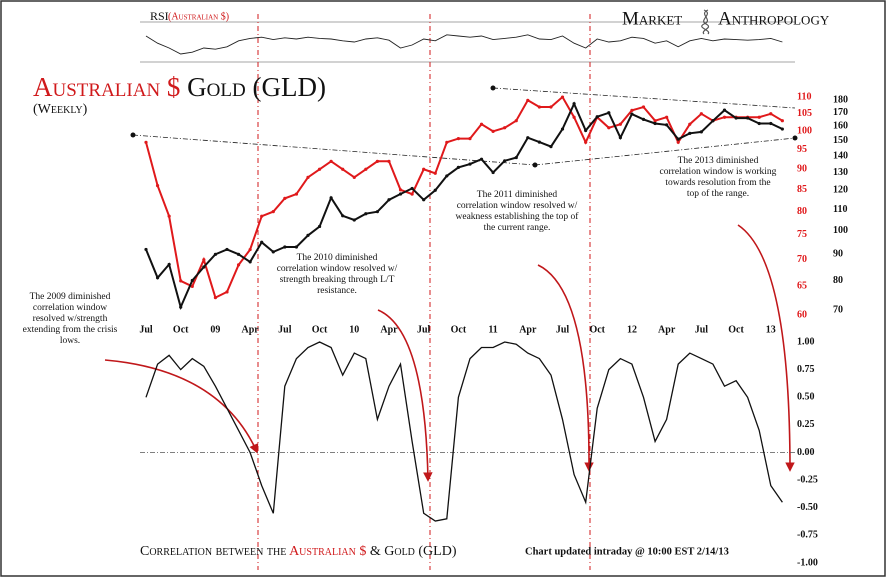 The width and height of the screenshot is (887, 578). I want to click on rsi-subtitle: (Australian $), so click(198, 16).